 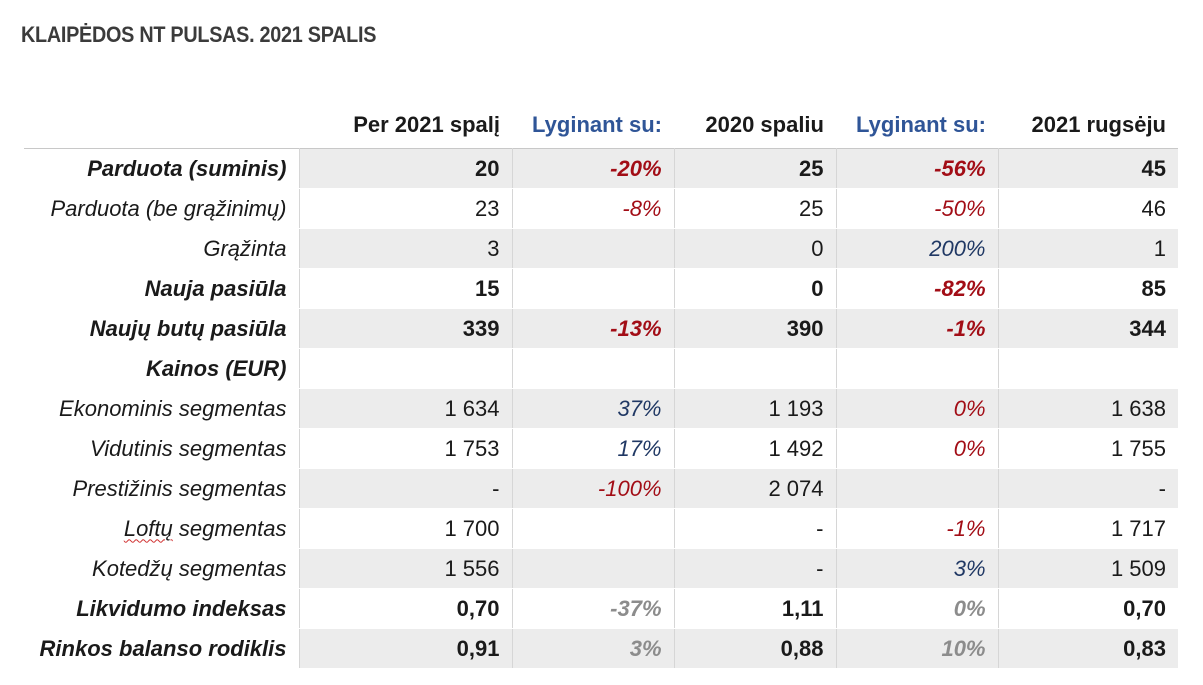 I want to click on header-prev-month: 2021 rugsėju, so click(x=1098, y=124).